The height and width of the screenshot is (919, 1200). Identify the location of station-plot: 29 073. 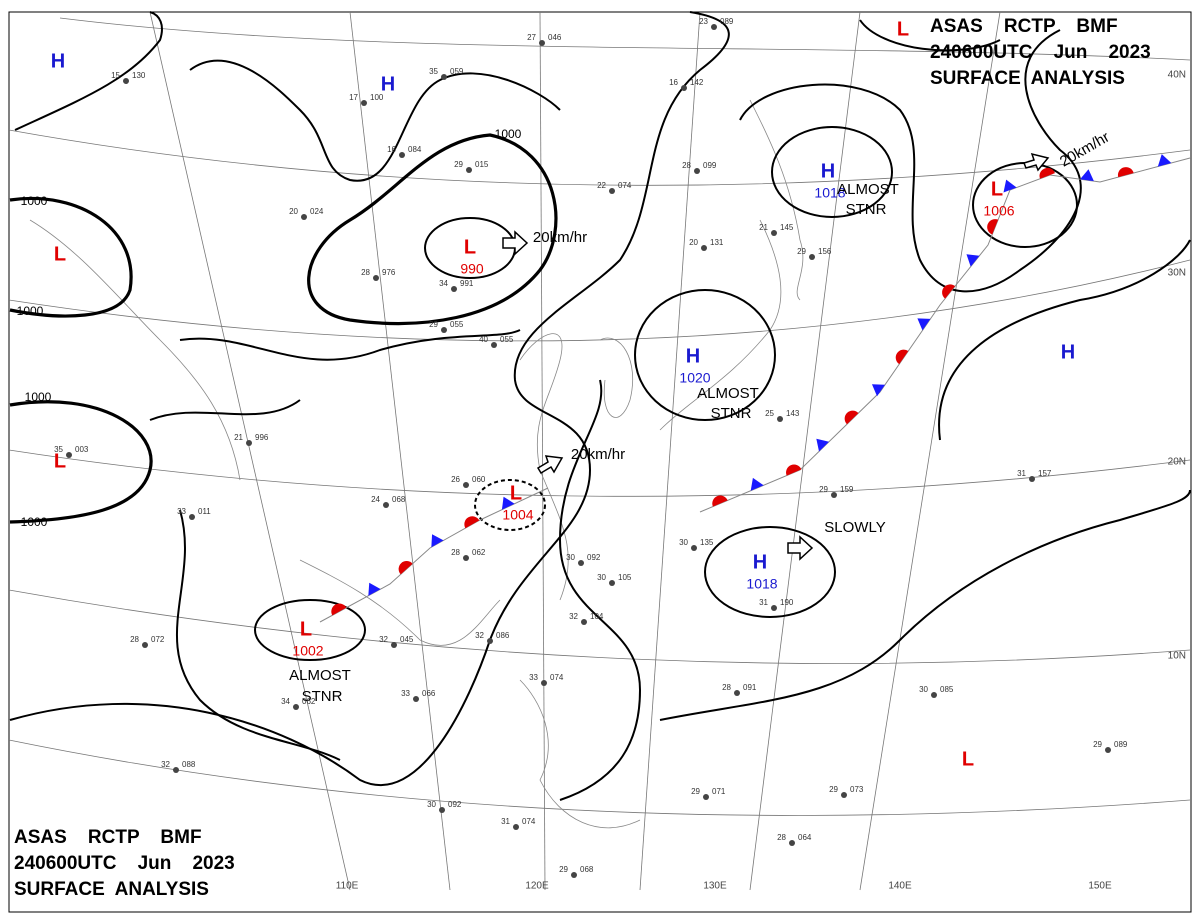
(846, 791).